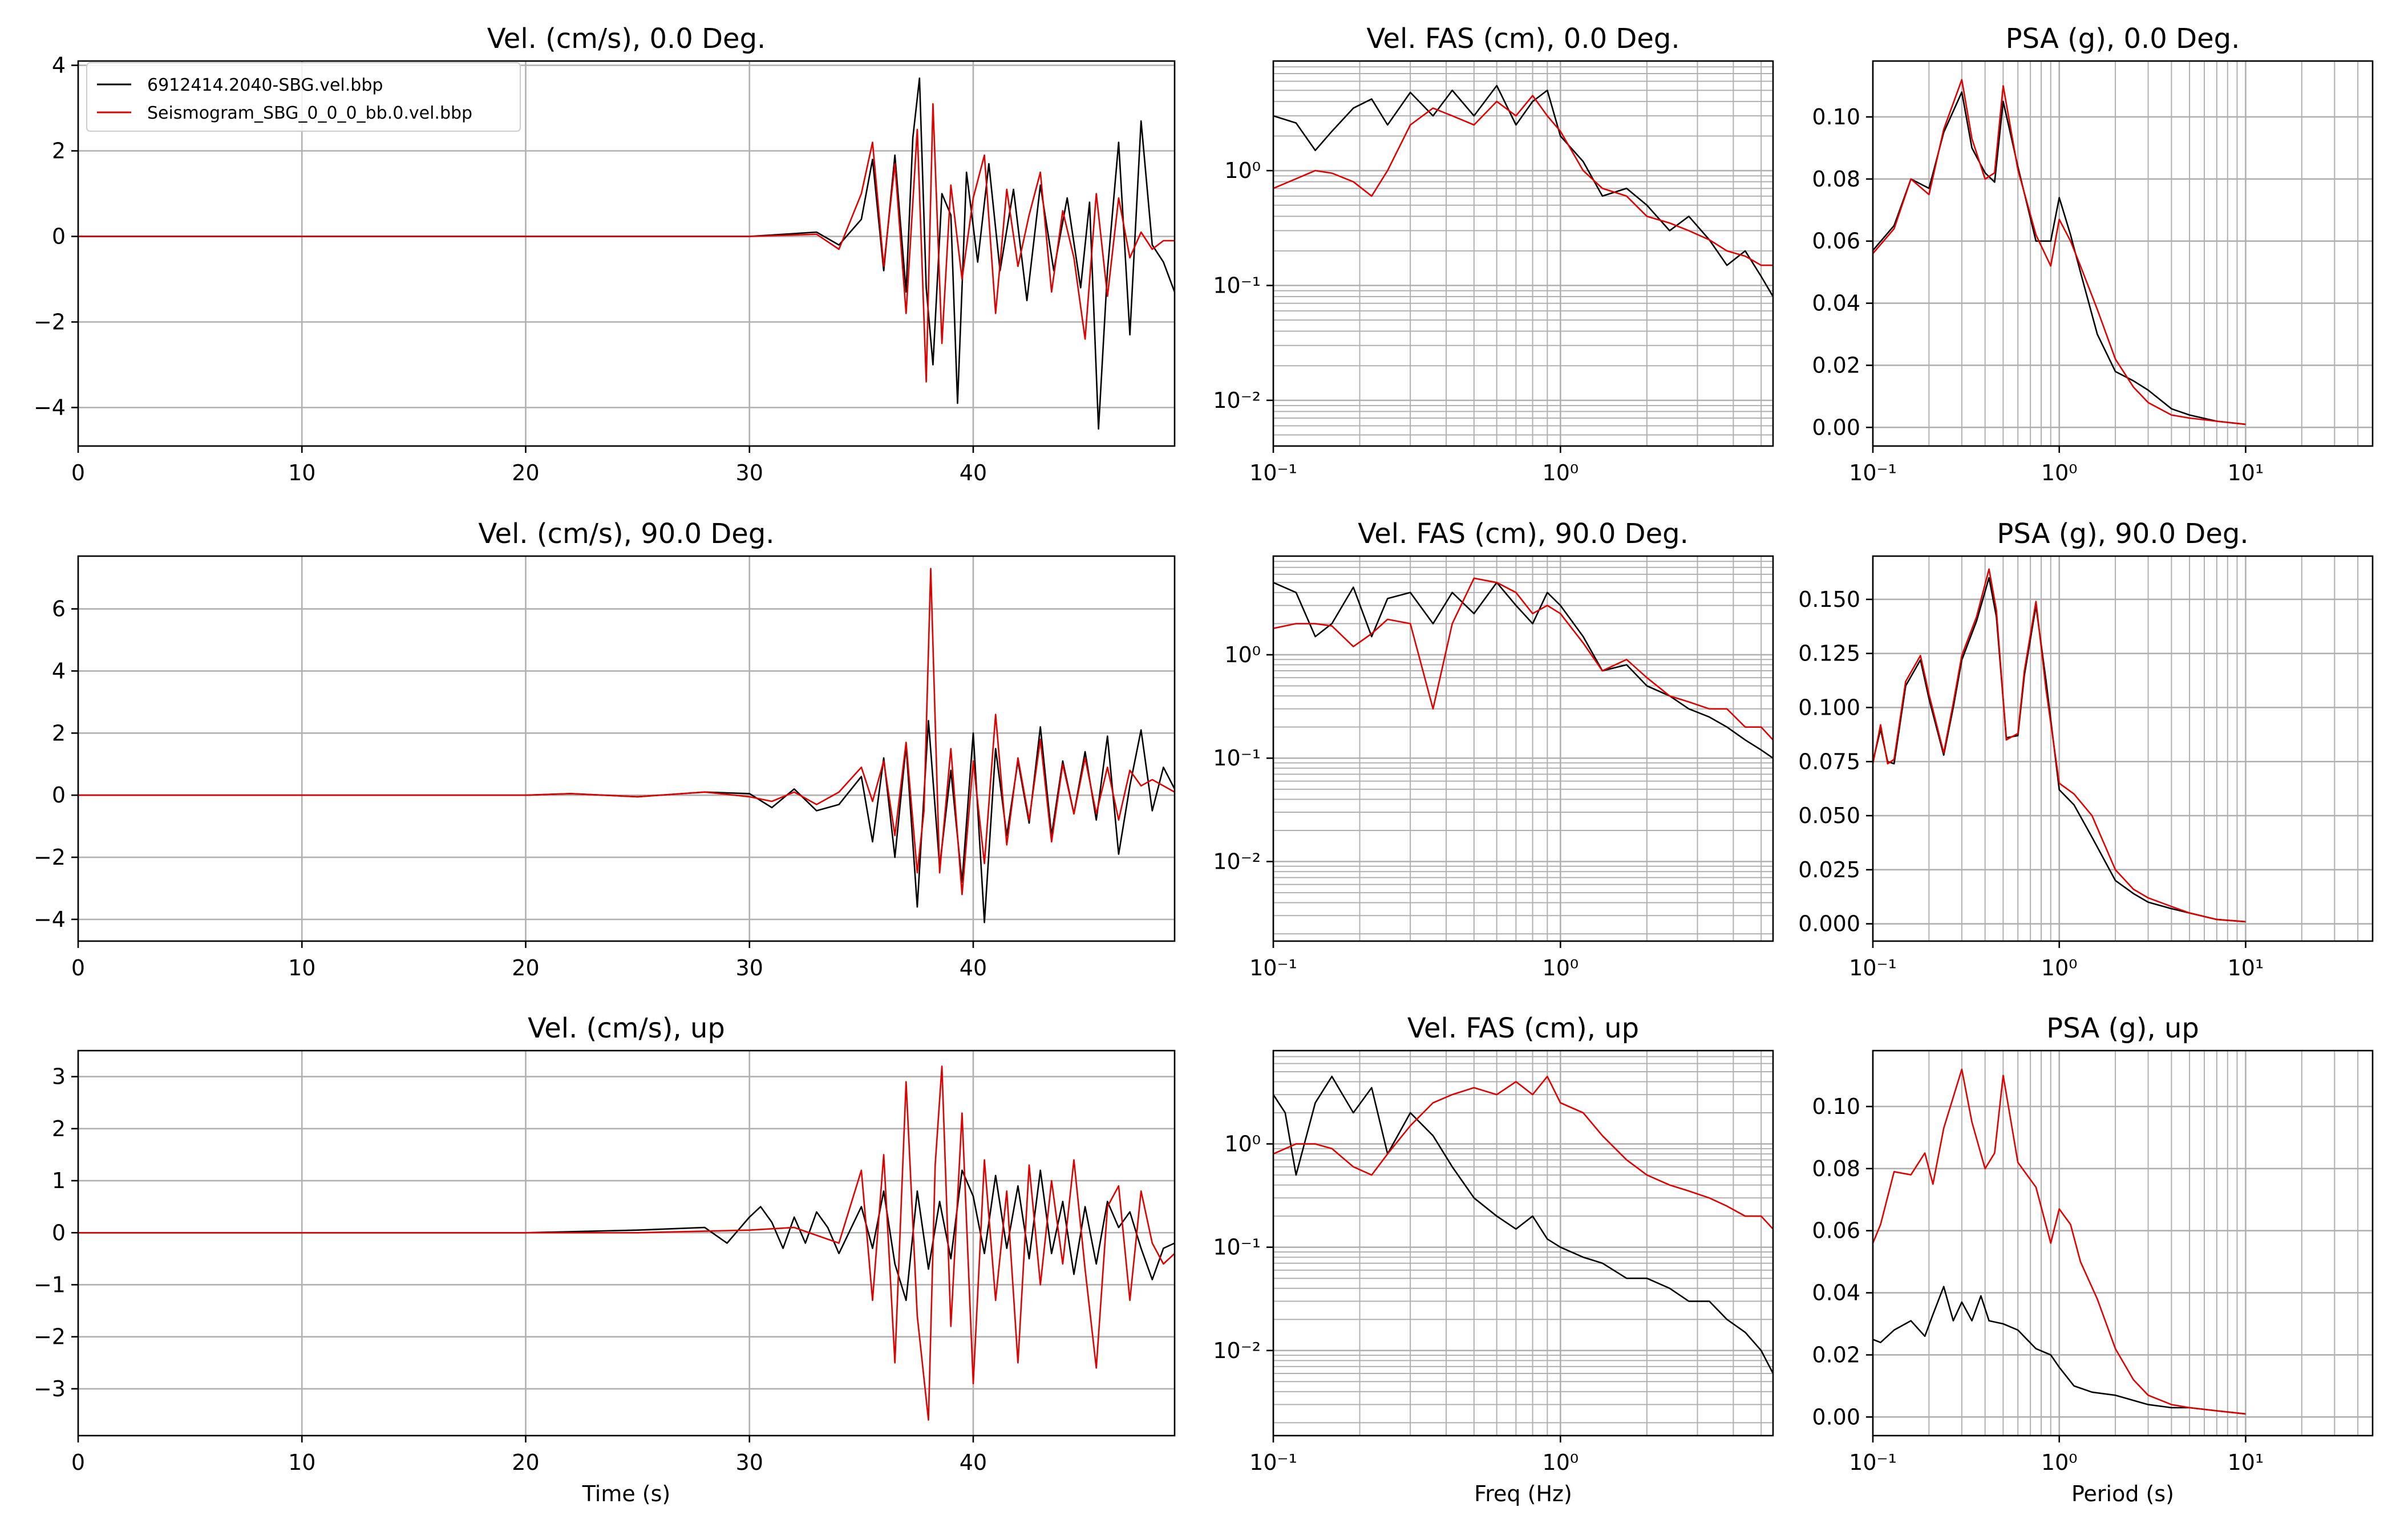  What do you see at coordinates (303, 97) in the screenshot?
I see `legend-box` at bounding box center [303, 97].